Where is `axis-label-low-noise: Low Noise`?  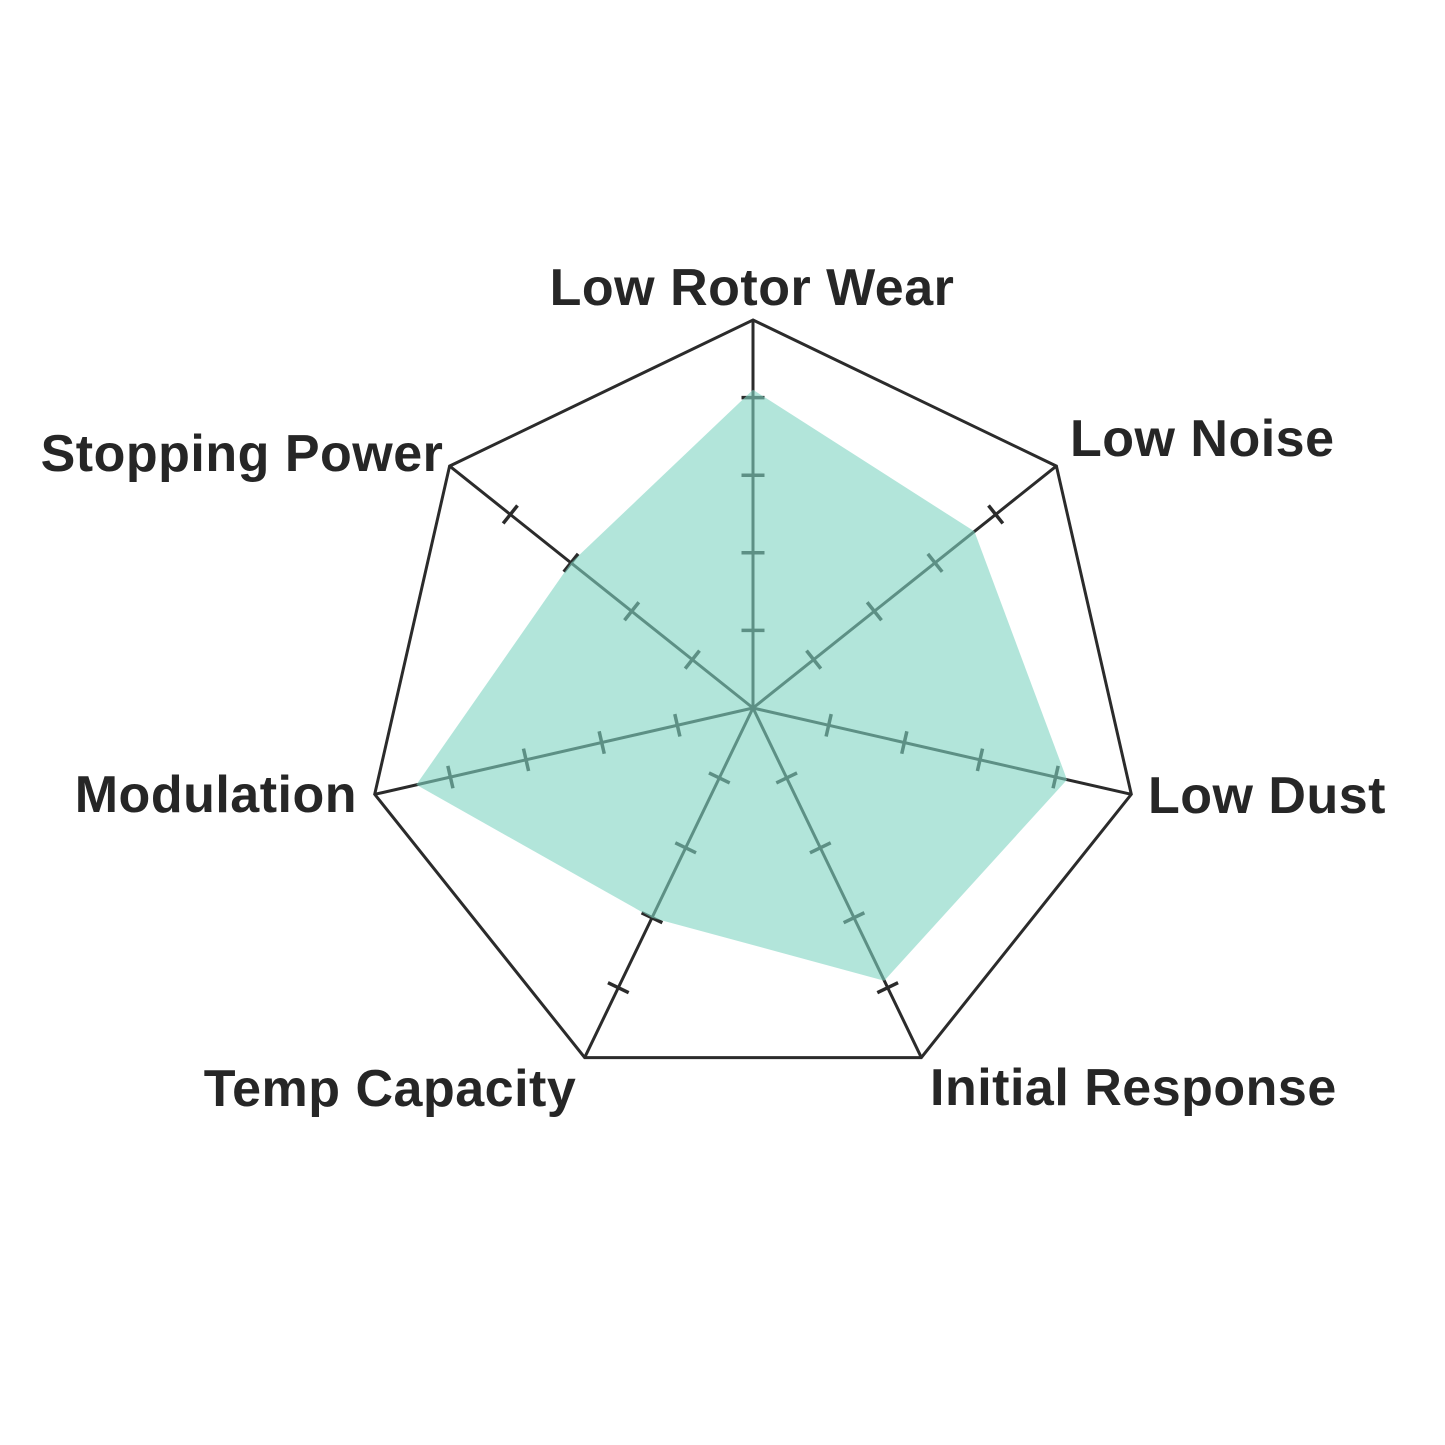
axis-label-low-noise: Low Noise is located at coordinates (1202, 439).